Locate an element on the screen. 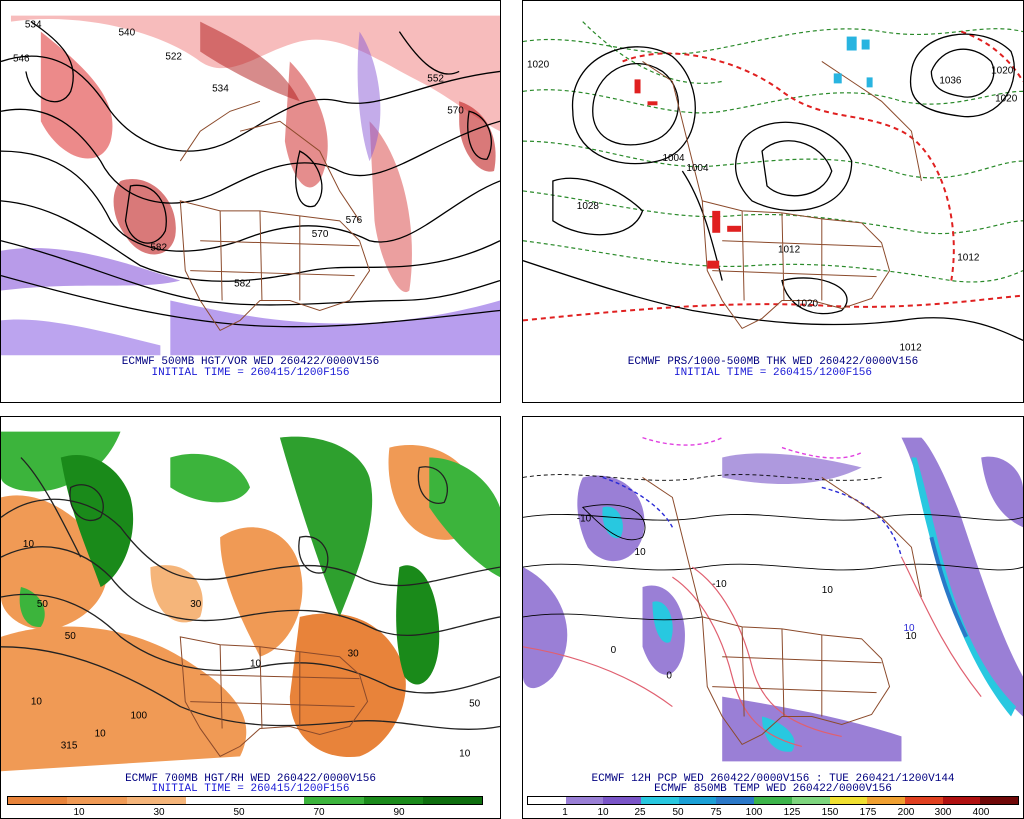 Image resolution: width=1024 pixels, height=819 pixels. contour-label: 576 is located at coordinates (354, 220).